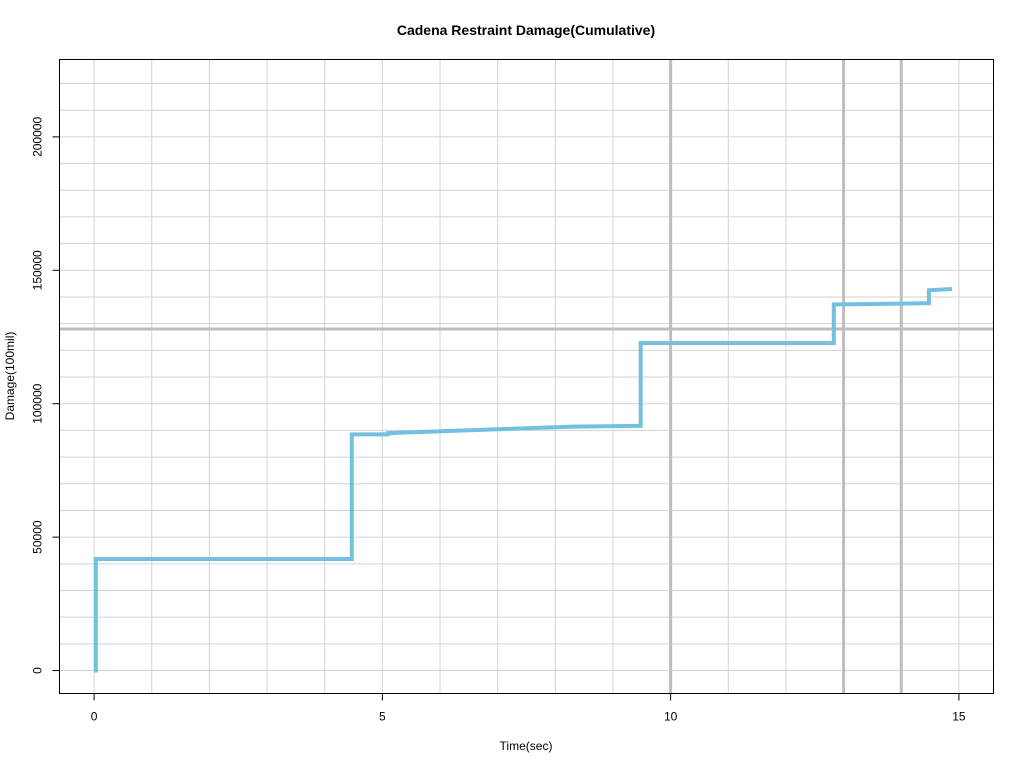 The width and height of the screenshot is (1024, 768). What do you see at coordinates (38, 537) in the screenshot?
I see `y-tick-label: 50000` at bounding box center [38, 537].